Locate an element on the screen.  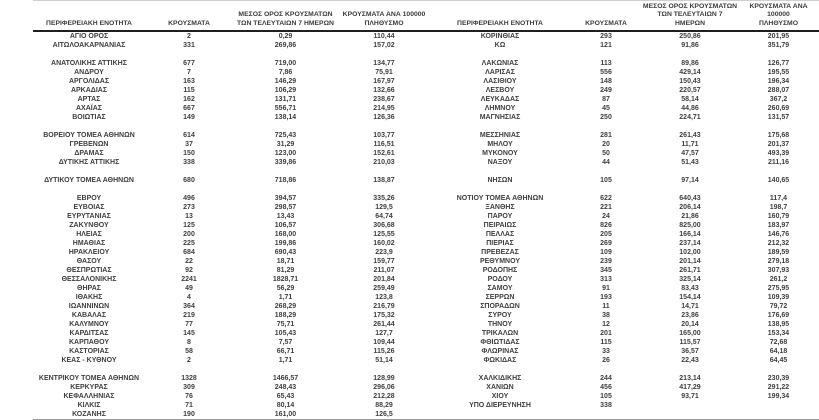
per100k-value-right: 212,32 is located at coordinates (778, 243).